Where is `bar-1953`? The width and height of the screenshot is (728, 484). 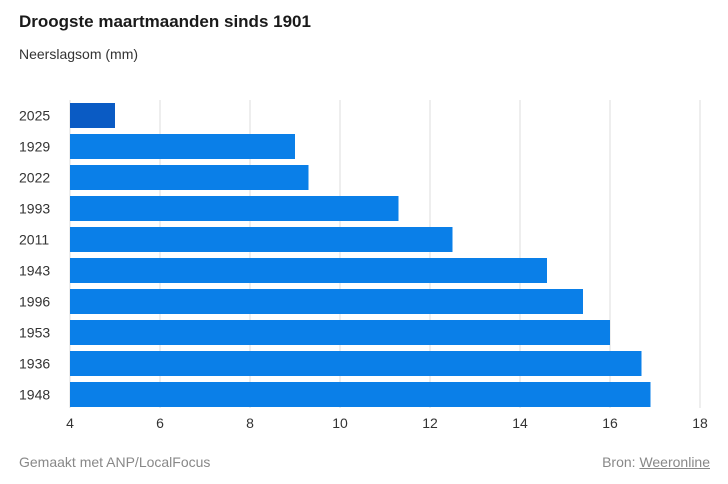 bar-1953 is located at coordinates (340, 332).